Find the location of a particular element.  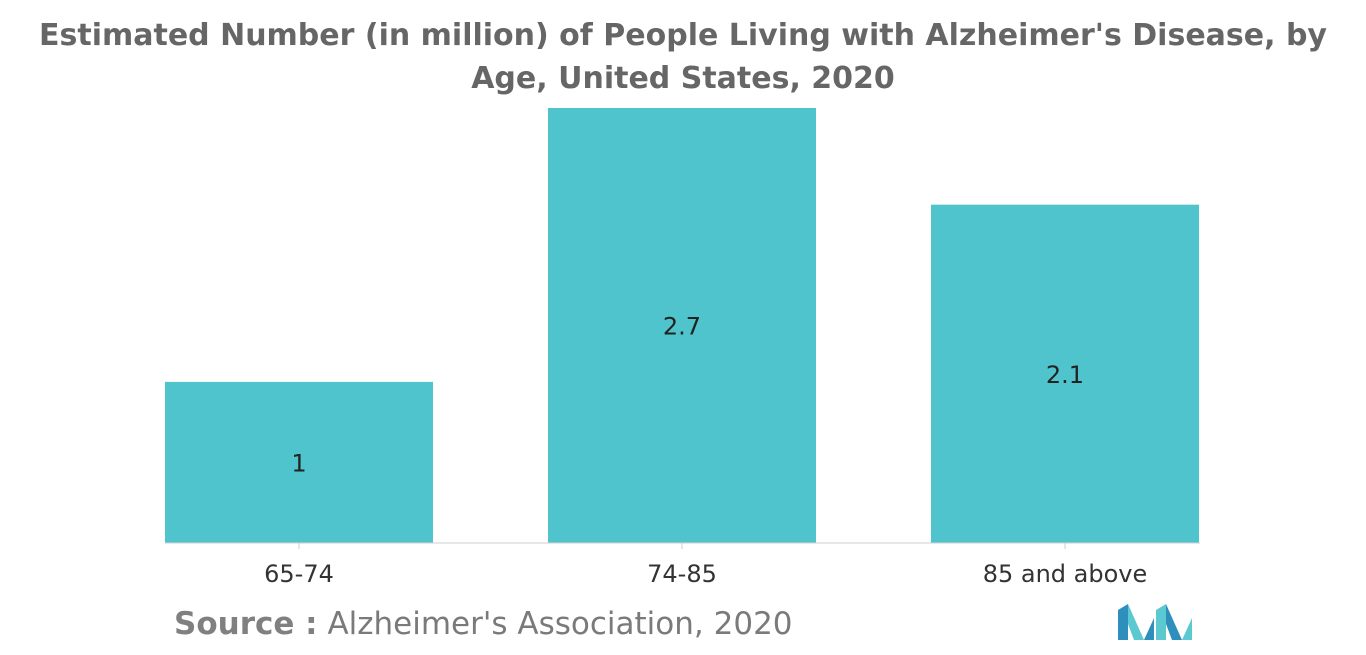

bar-85-and-above is located at coordinates (1065, 373).